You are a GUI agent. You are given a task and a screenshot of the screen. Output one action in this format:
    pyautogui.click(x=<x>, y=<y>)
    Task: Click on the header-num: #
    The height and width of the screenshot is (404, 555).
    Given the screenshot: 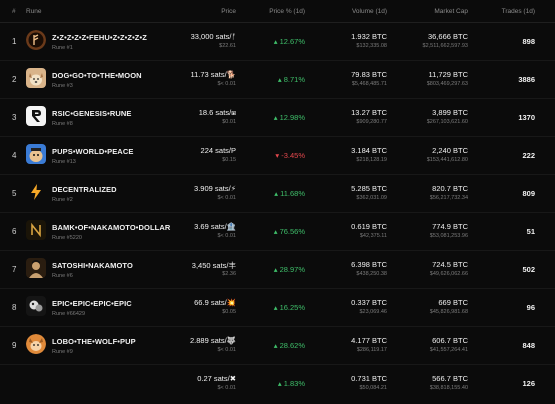 What is the action you would take?
    pyautogui.click(x=14, y=11)
    